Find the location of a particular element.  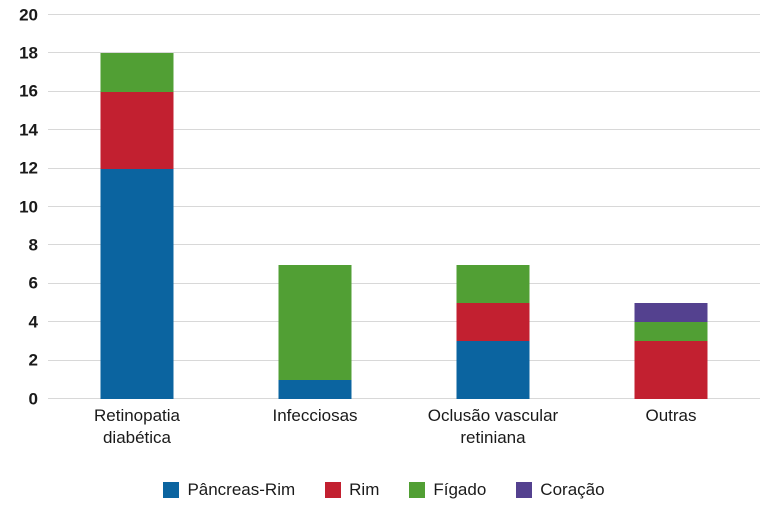

legend-item-coração: Coração is located at coordinates (560, 489).